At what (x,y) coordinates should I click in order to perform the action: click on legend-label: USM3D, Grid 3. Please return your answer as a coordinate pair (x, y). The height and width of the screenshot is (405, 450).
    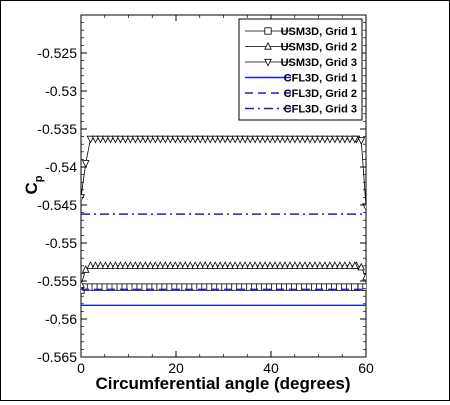
    Looking at the image, I should click on (319, 63).